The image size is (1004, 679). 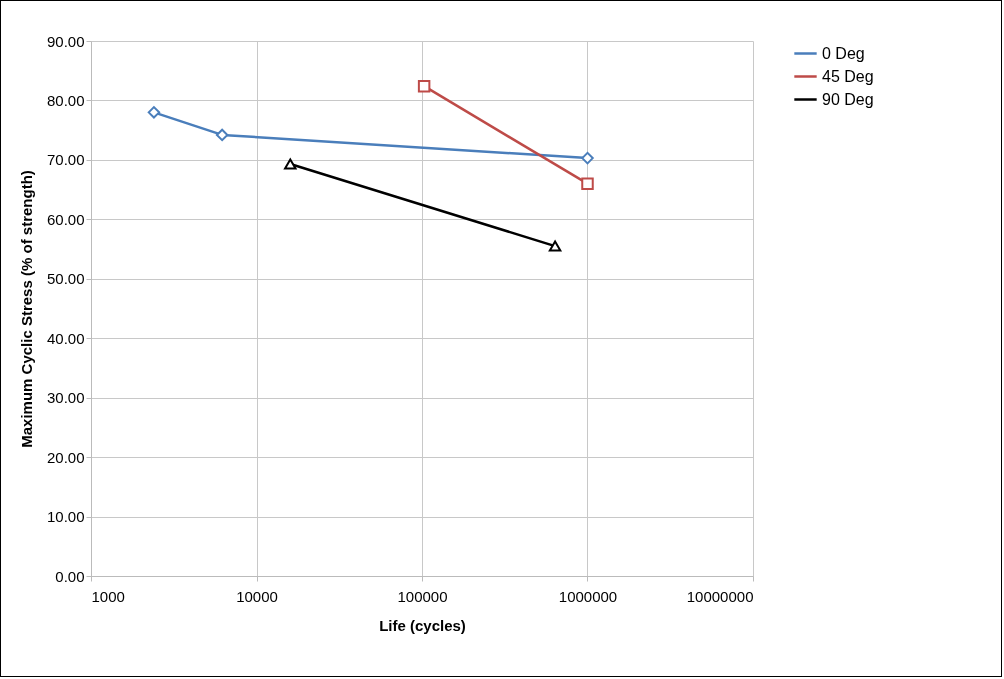 What do you see at coordinates (422, 625) in the screenshot?
I see `x-axis-title: Life (cycles)` at bounding box center [422, 625].